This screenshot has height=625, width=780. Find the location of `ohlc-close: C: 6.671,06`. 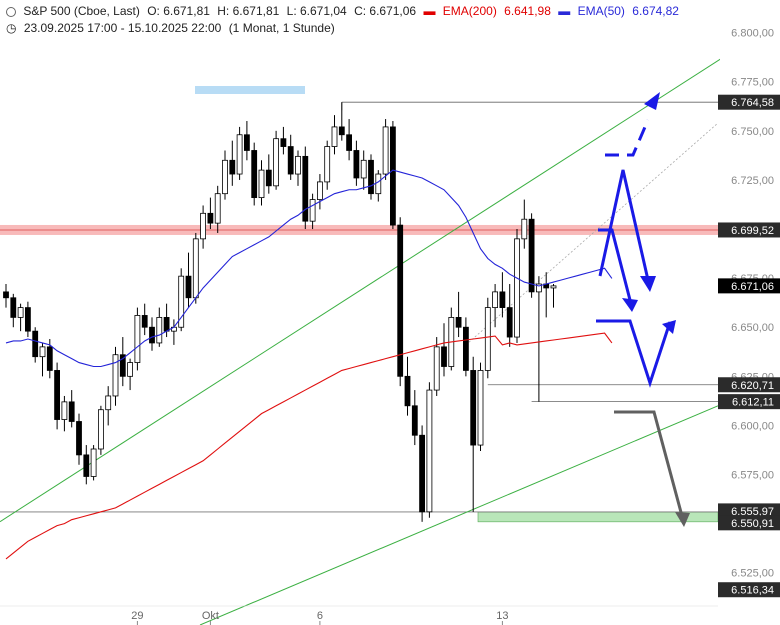

ohlc-close: C: 6.671,06 is located at coordinates (385, 11).